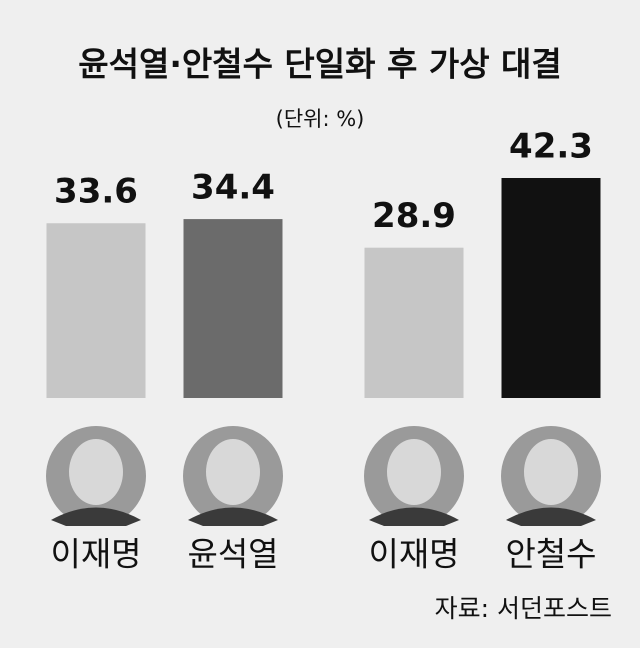 This screenshot has height=648, width=640. What do you see at coordinates (551, 147) in the screenshot?
I see `data-label: 42.3` at bounding box center [551, 147].